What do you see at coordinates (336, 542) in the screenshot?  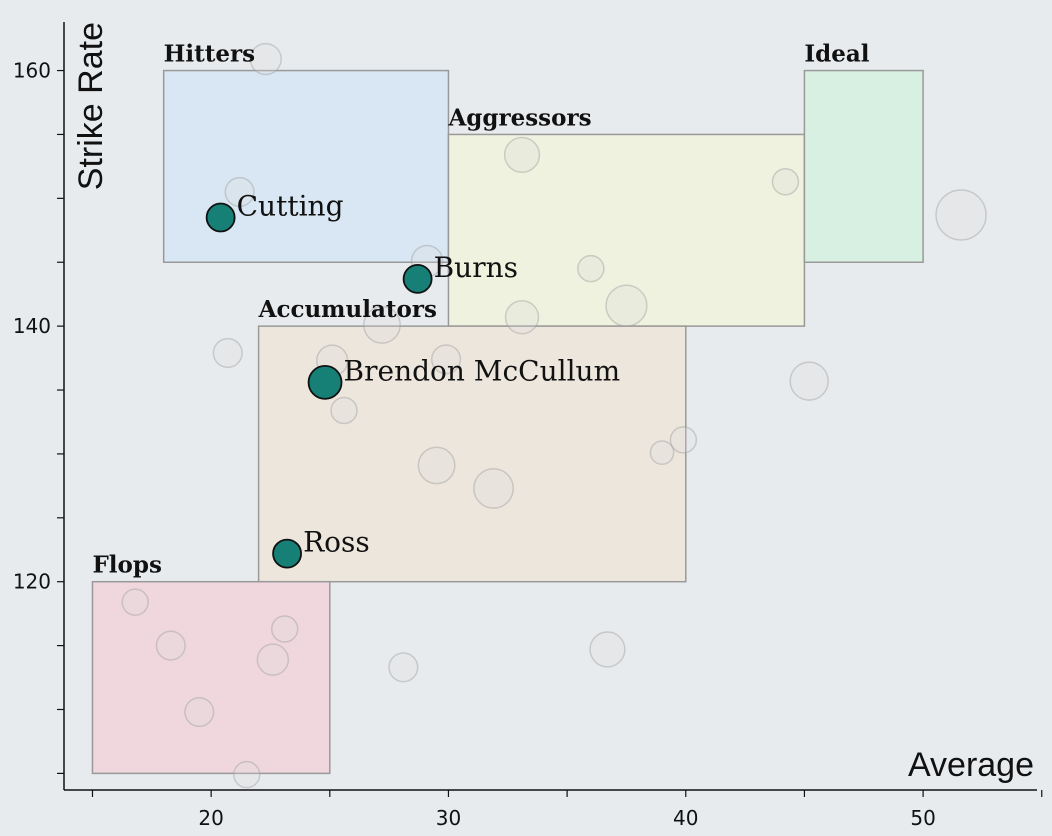 I see `point-label-ross: Ross` at bounding box center [336, 542].